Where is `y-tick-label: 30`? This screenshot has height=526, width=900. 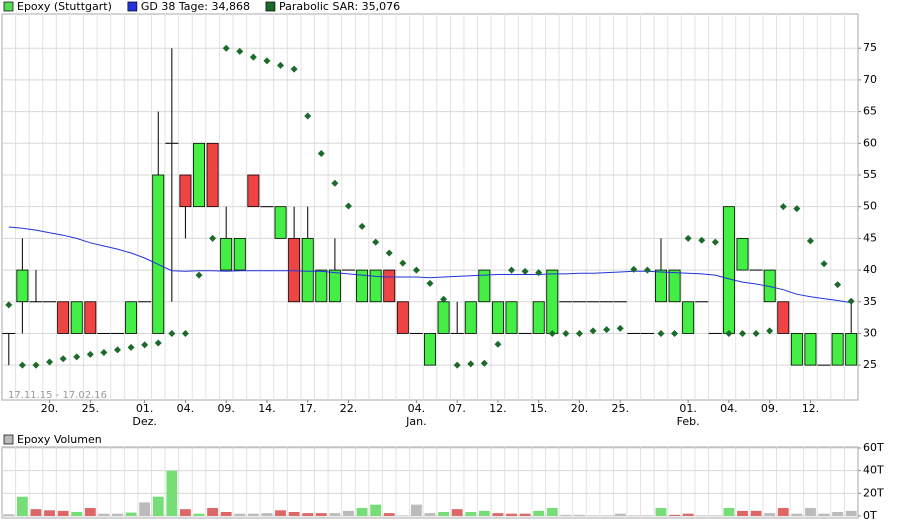 y-tick-label: 30 is located at coordinates (870, 332).